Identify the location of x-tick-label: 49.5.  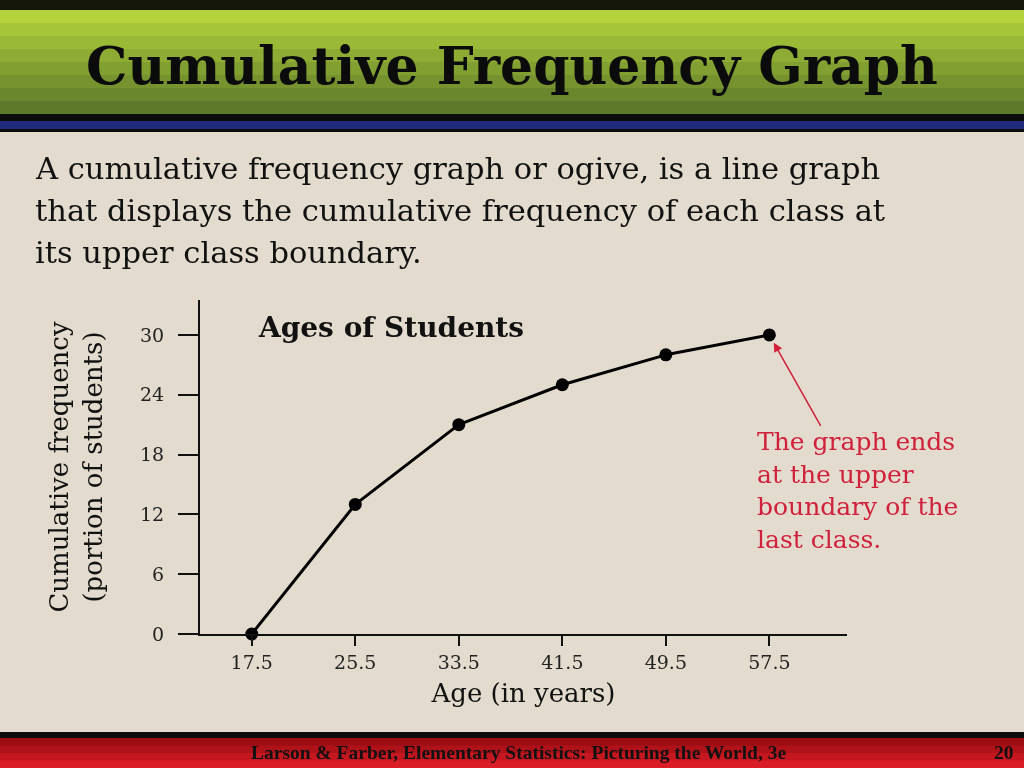
(665, 661).